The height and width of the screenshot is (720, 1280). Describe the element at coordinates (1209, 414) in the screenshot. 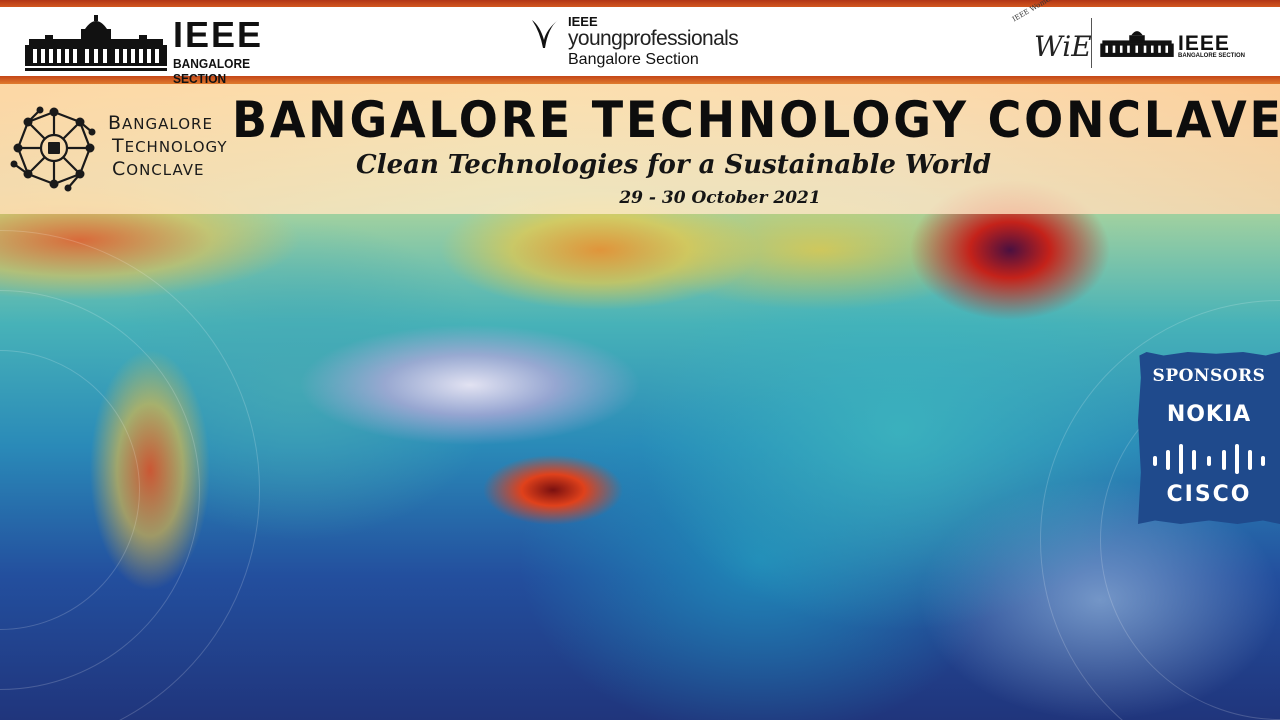

I see `sponsor-nokia: NOKIA` at that location.